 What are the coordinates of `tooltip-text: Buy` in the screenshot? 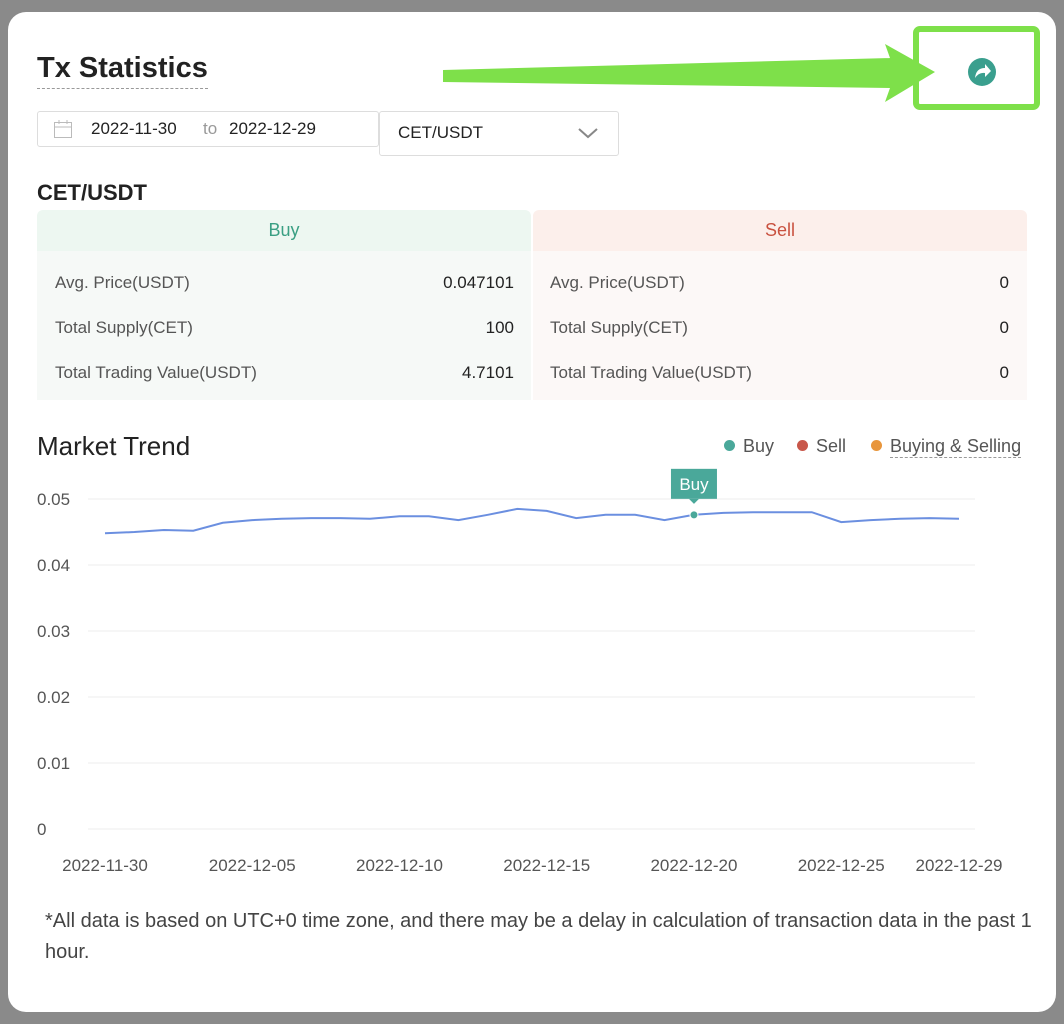 It's located at (694, 484).